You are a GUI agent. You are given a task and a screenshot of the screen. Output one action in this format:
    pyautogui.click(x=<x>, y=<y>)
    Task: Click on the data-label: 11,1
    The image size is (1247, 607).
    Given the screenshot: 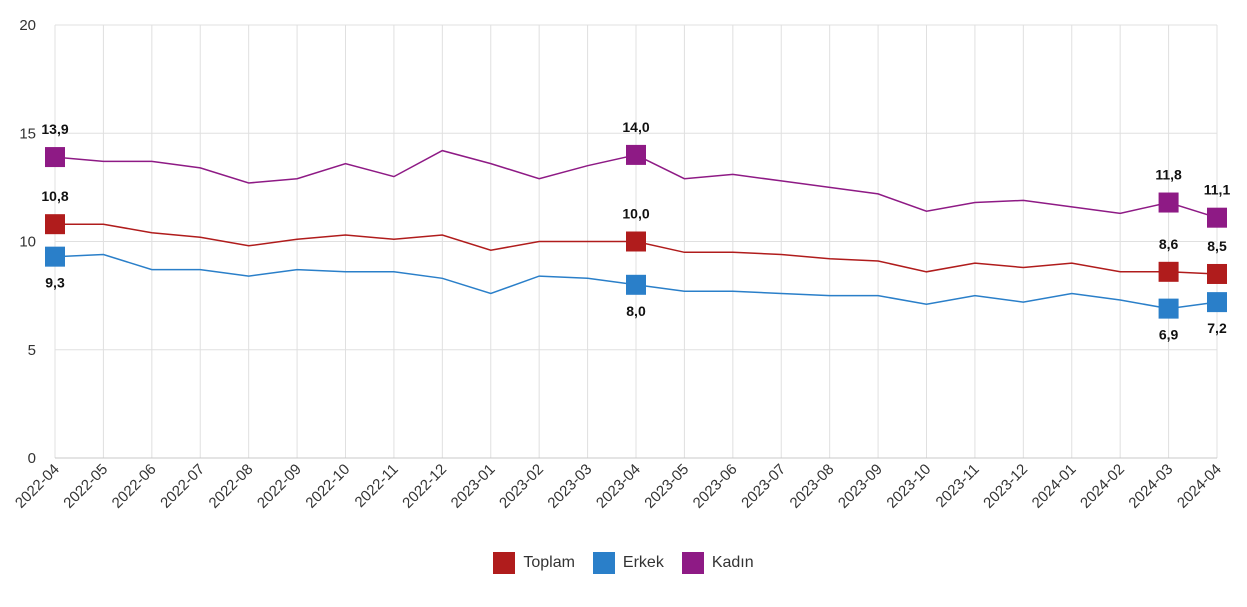 What is the action you would take?
    pyautogui.click(x=1217, y=190)
    